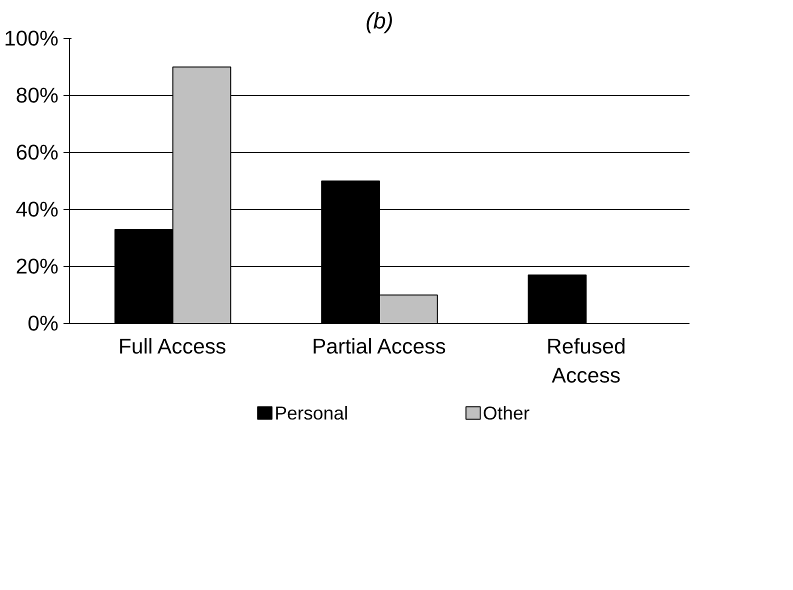 This screenshot has height=590, width=793. What do you see at coordinates (172, 346) in the screenshot?
I see `x-tick-label: Full Access` at bounding box center [172, 346].